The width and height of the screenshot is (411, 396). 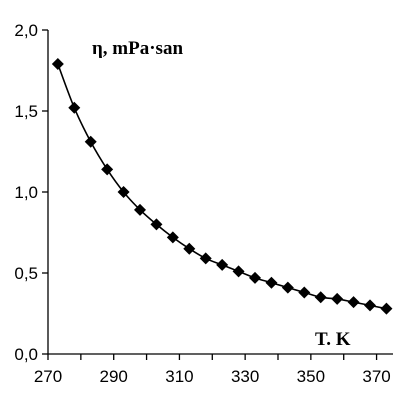 What do you see at coordinates (137, 48) in the screenshot?
I see `y-axis-title: η, mPa·san` at bounding box center [137, 48].